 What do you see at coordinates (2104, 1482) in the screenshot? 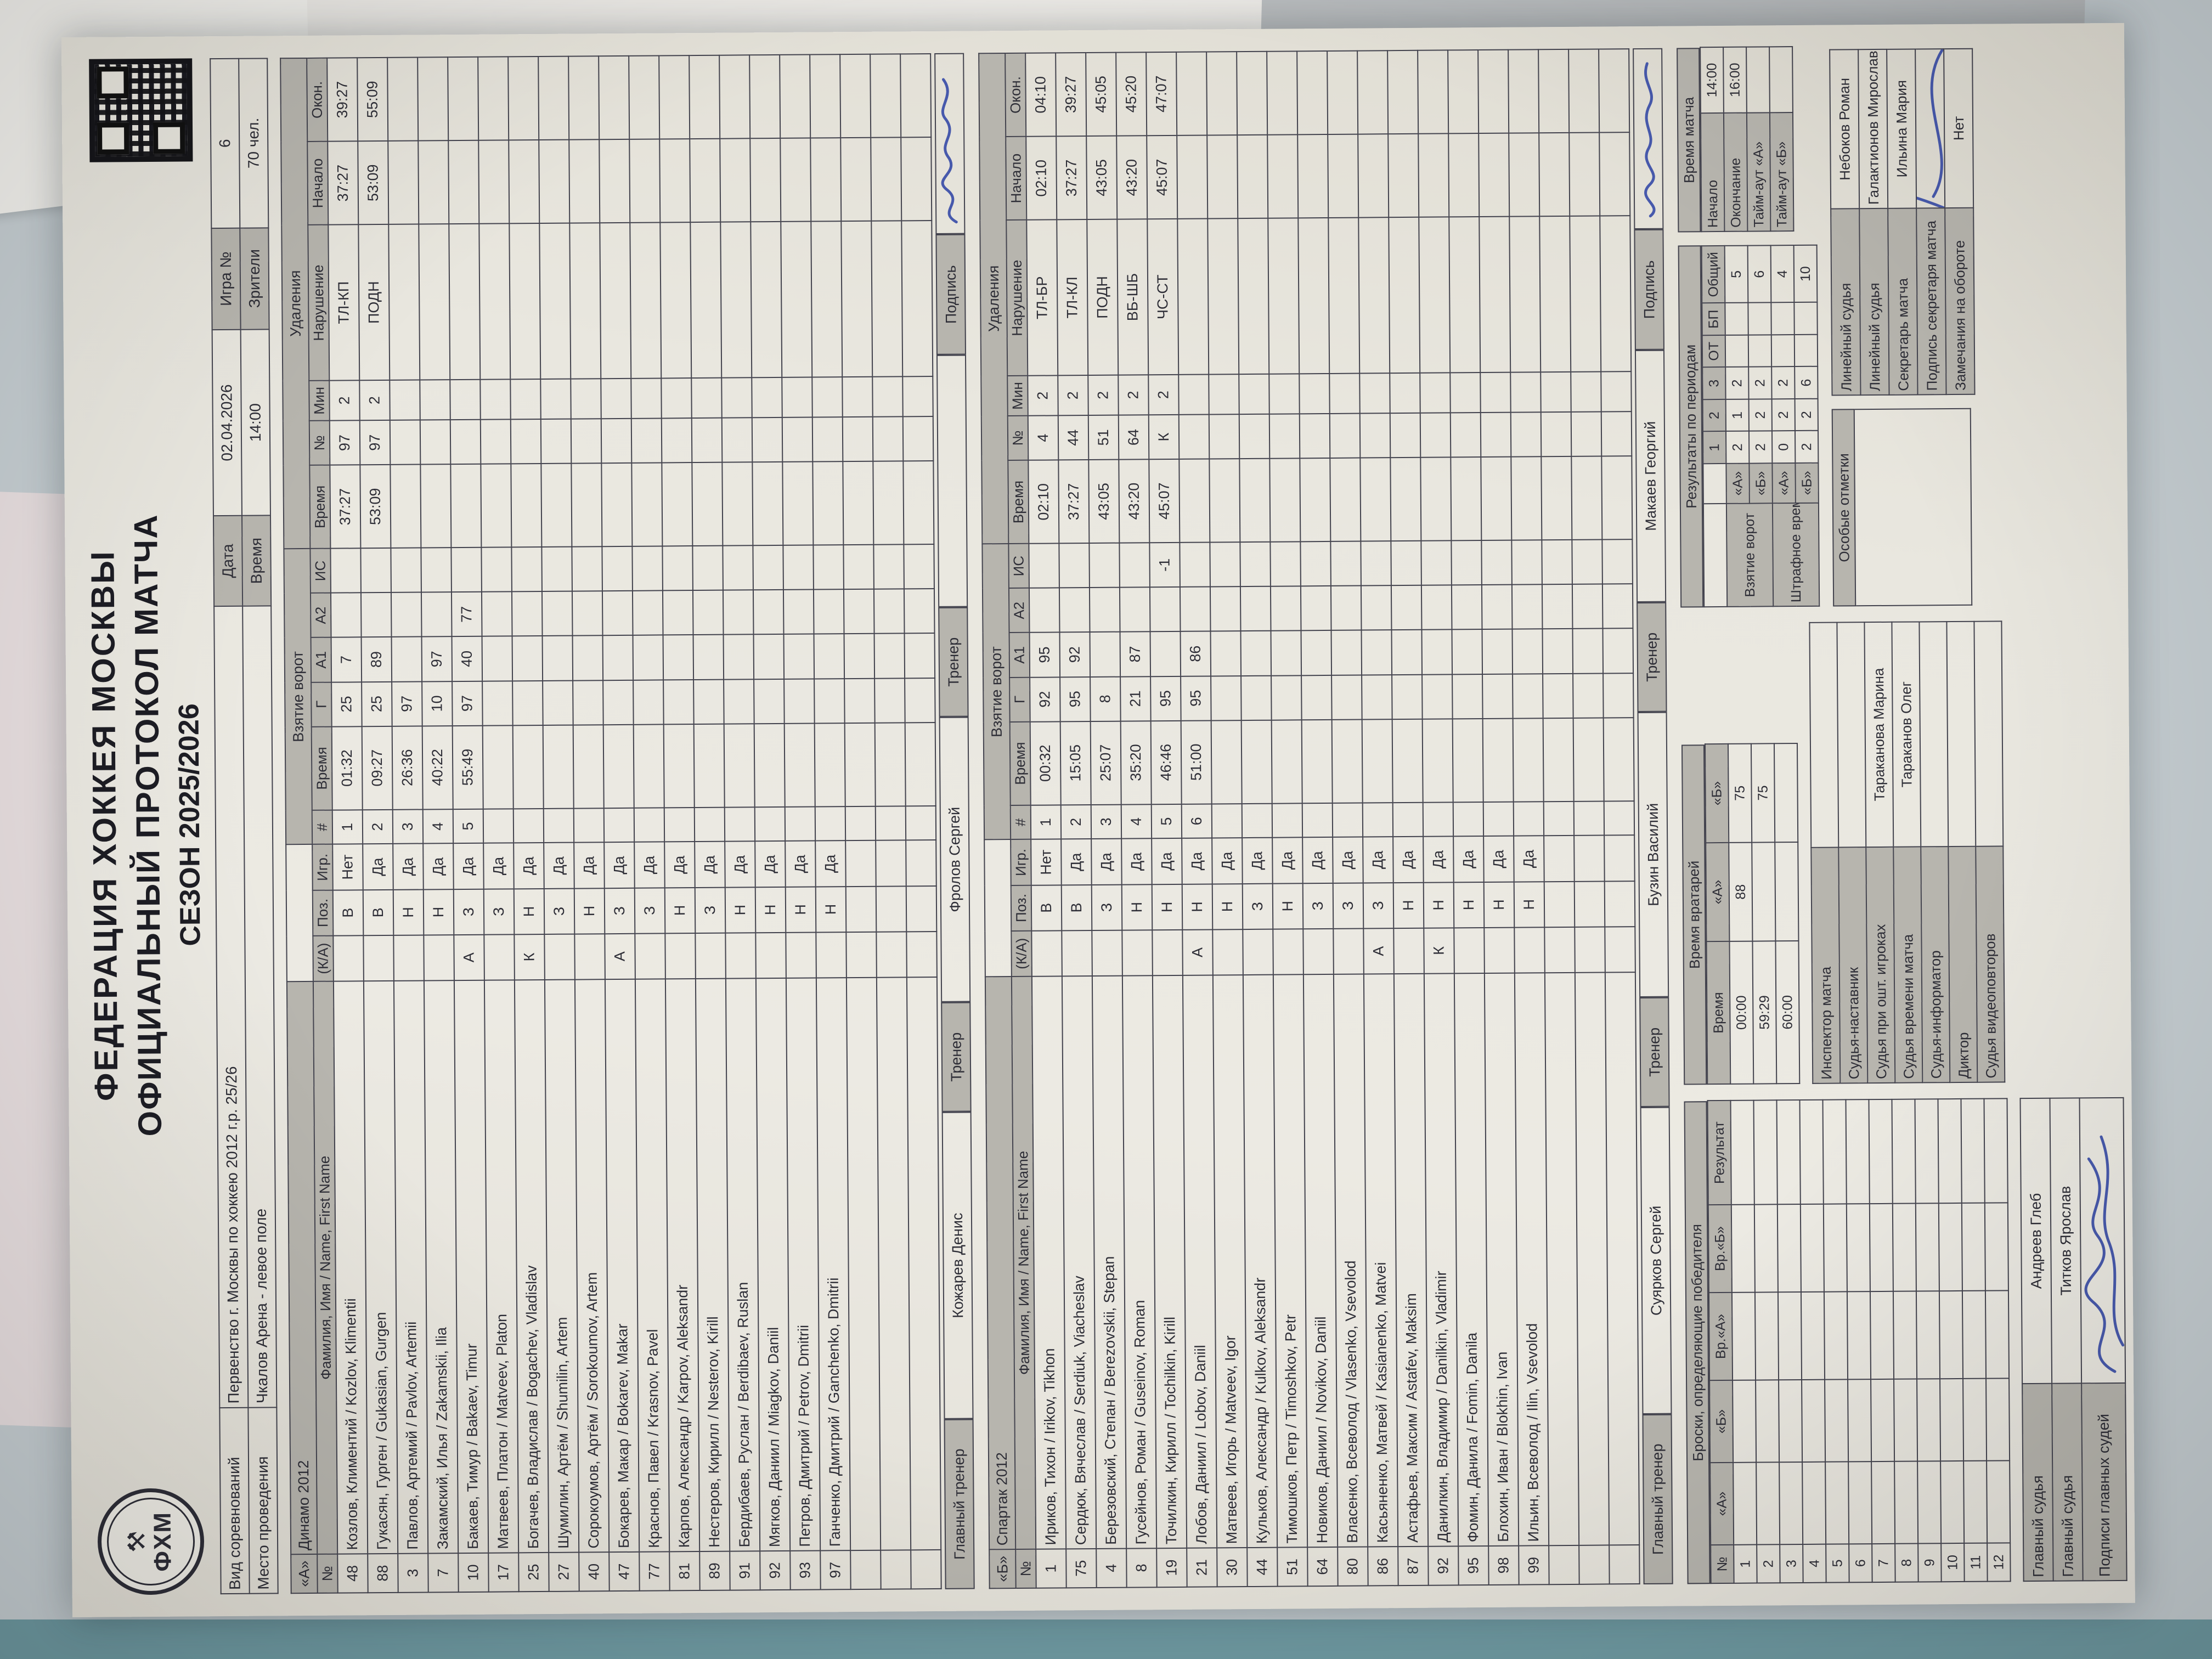
I see `referees-signature-label: Подписи главных судей` at bounding box center [2104, 1482].